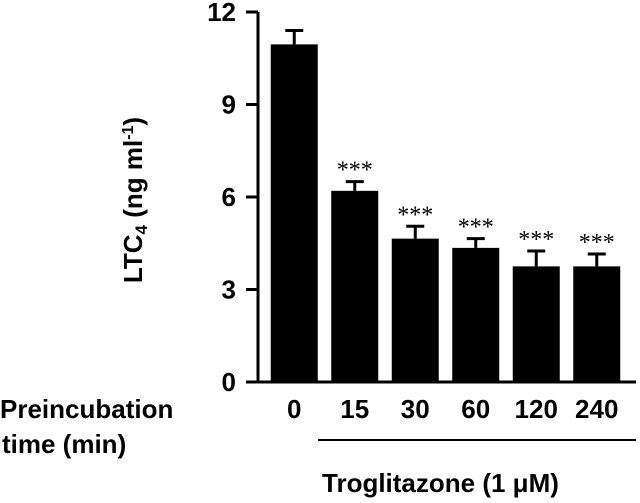 Image resolution: width=640 pixels, height=503 pixels. What do you see at coordinates (452, 409) in the screenshot?
I see `x-tick-labels-group: 0 15 30 60 120 240` at bounding box center [452, 409].